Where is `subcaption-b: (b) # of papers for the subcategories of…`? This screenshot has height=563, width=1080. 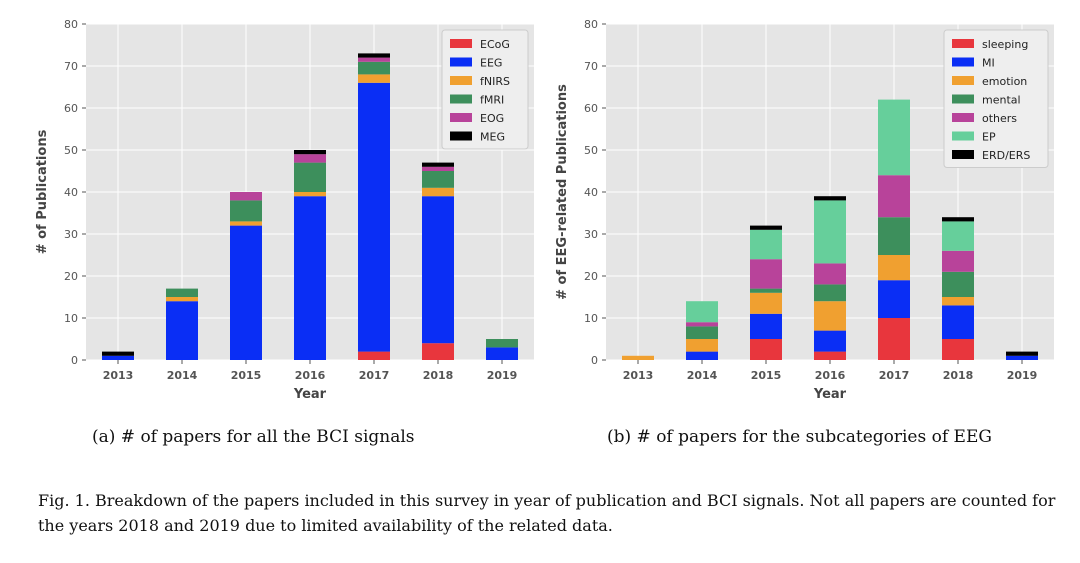
subcaption-b: (b) # of papers for the subcategories of… is located at coordinates (799, 437).